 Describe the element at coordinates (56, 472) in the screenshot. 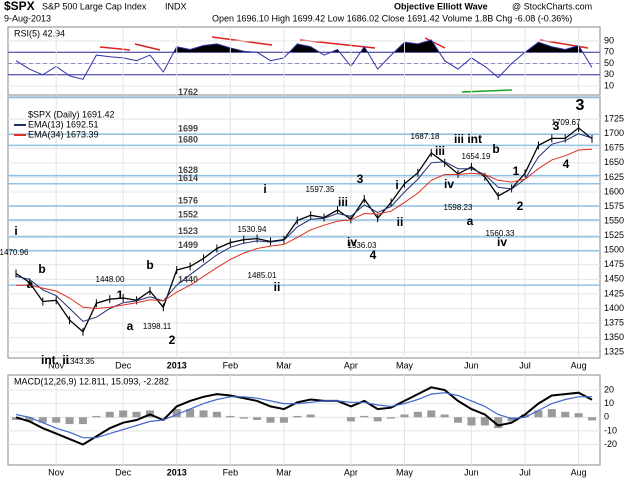

I see `x-tick-label: Nov` at that location.